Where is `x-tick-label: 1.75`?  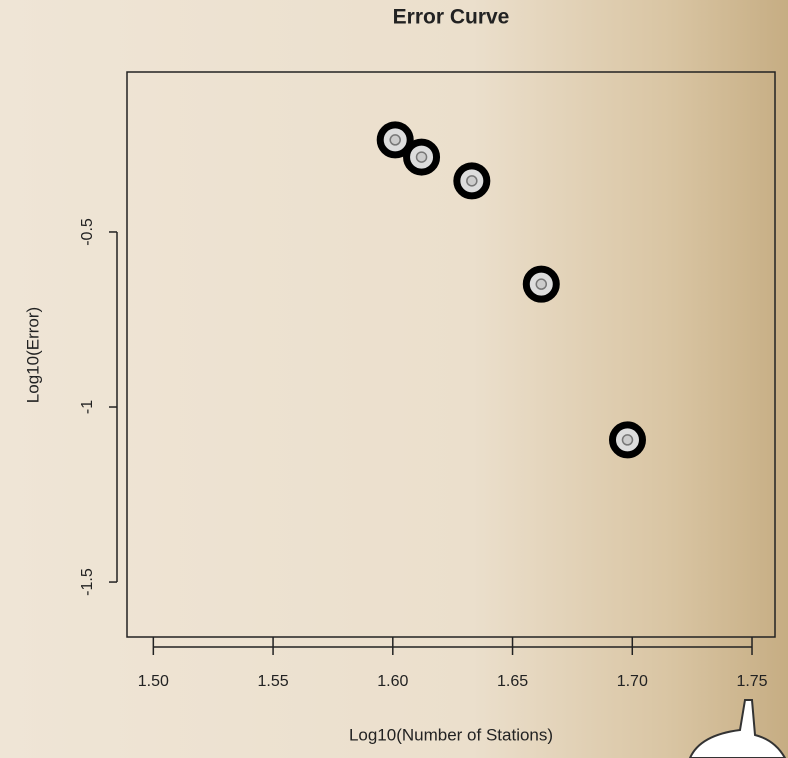
x-tick-label: 1.75 is located at coordinates (751, 681).